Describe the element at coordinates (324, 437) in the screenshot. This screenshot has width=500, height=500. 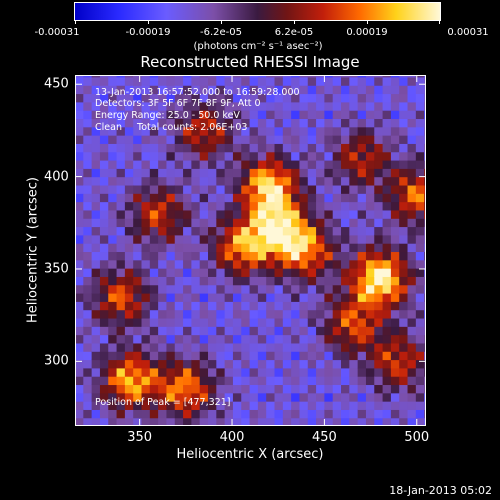
I see `x-tick-label: 450` at that location.